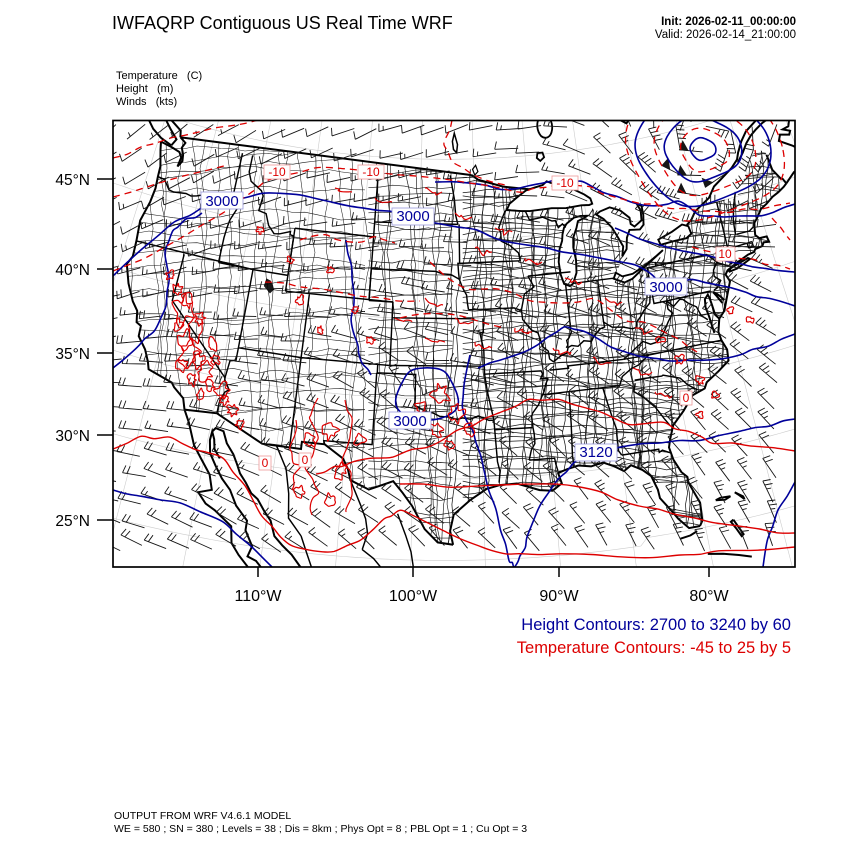 This screenshot has height=850, width=850. What do you see at coordinates (709, 596) in the screenshot?
I see `svg-text: 80°W` at bounding box center [709, 596].